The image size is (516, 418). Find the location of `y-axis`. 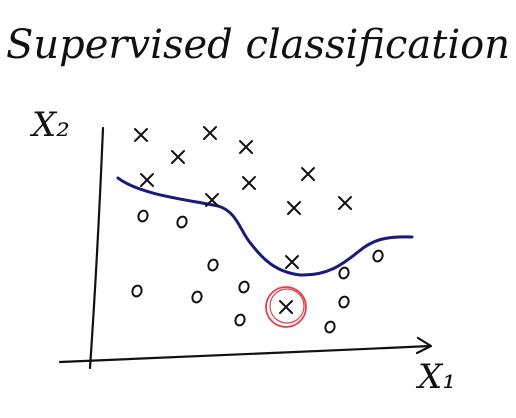

y-axis is located at coordinates (96, 248).